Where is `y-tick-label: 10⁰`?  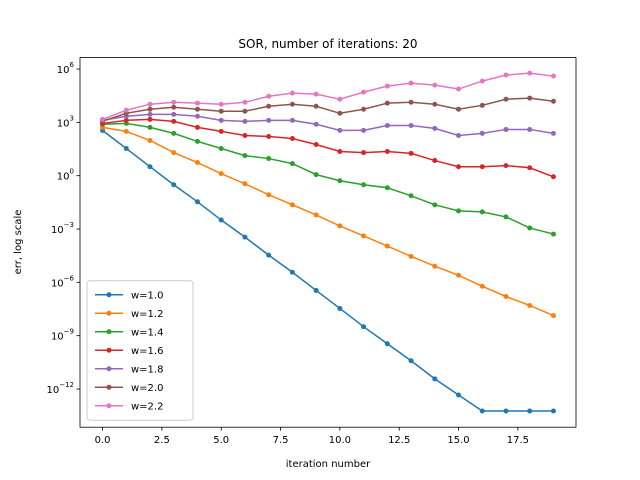 y-tick-label: 10⁰ is located at coordinates (65, 175).